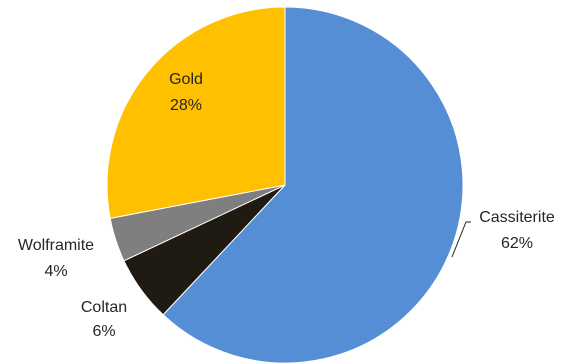 Image resolution: width=571 pixels, height=364 pixels. Describe the element at coordinates (186, 105) in the screenshot. I see `slice-value-gold: 28%` at that location.